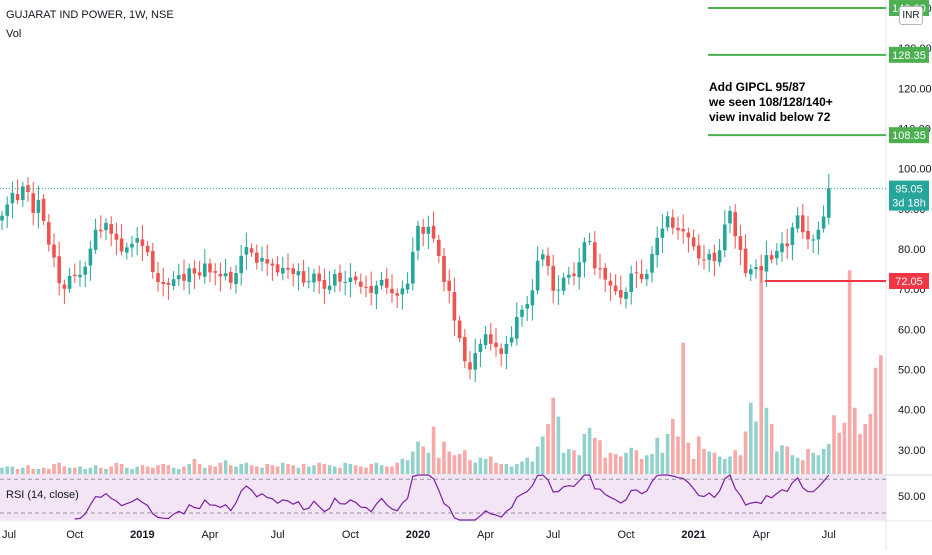 The image size is (932, 555). I want to click on currency-button: INR, so click(911, 15).